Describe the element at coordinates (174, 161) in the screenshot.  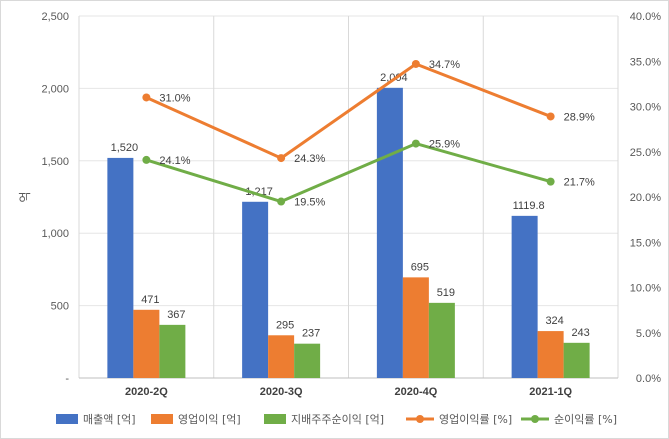
I see `line-data-label: 24.1%` at that location.